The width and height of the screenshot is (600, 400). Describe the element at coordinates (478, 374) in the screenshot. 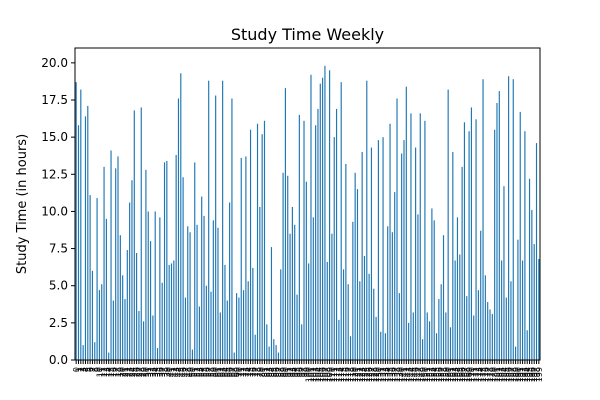

I see `x-tick-label: 173` at that location.